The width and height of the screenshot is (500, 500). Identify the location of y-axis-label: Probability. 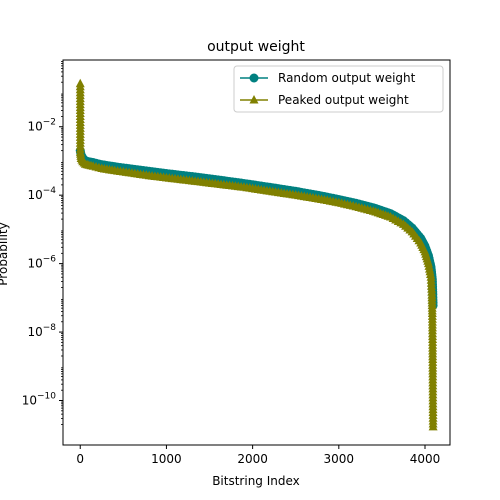
(5, 253).